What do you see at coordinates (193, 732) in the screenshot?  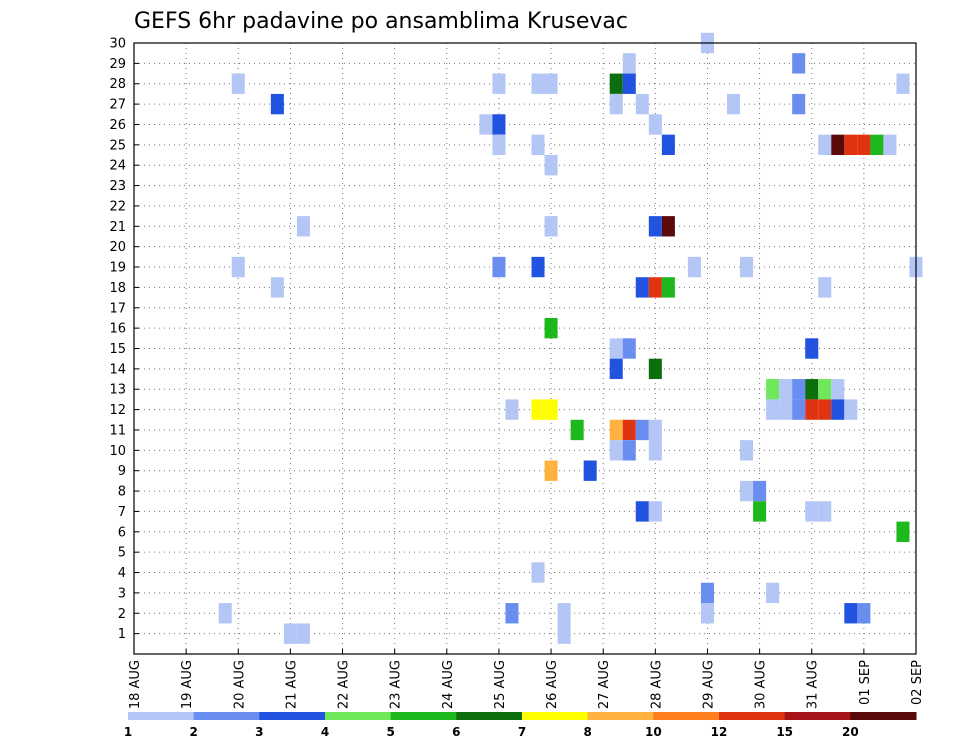 I see `legend-label: 2` at bounding box center [193, 732].